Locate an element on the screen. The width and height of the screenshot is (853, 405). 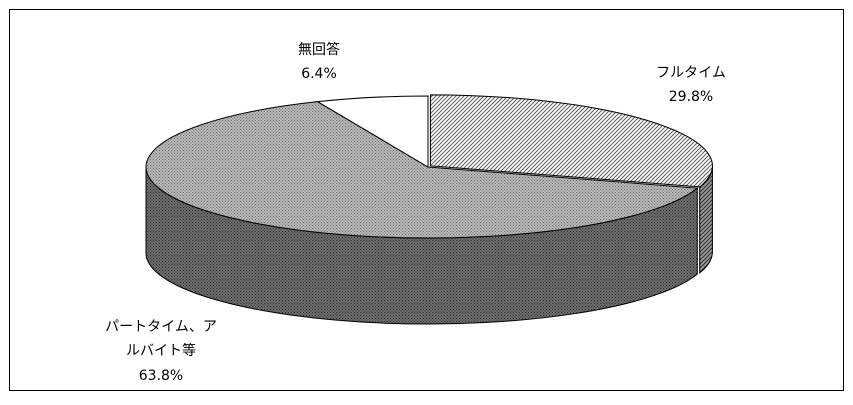
slice-value-parttime: 63.8% is located at coordinates (161, 376).